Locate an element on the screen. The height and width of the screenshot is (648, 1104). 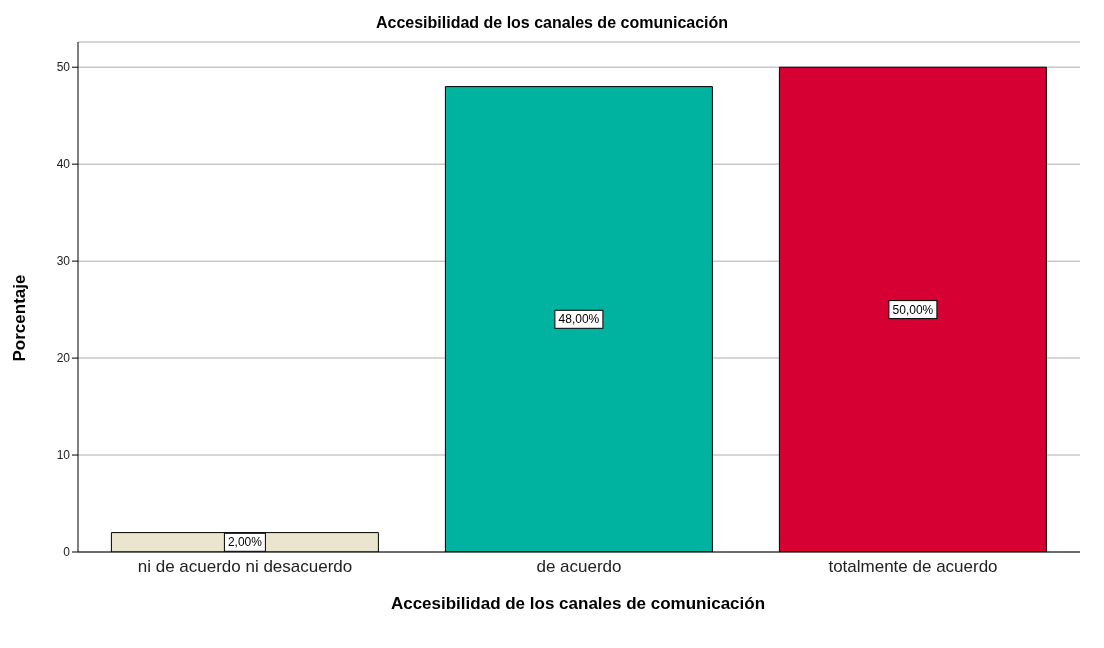
x-axis-title: Accesibilidad de los canales de comunicación is located at coordinates (578, 604).